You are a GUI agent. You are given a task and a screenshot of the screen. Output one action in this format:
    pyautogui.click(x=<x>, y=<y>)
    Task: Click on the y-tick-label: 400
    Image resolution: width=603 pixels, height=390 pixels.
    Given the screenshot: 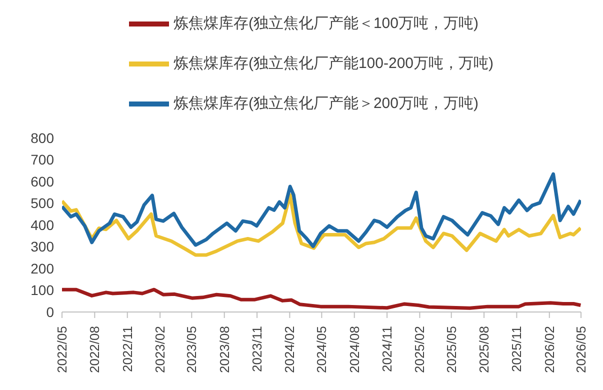 What is the action you would take?
    pyautogui.click(x=42, y=224)
    